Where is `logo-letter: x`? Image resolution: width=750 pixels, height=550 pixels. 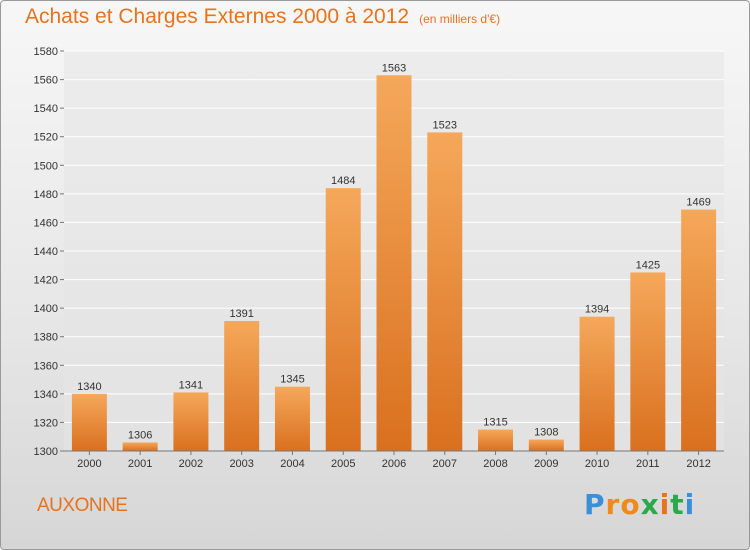 logo-letter: x is located at coordinates (650, 504).